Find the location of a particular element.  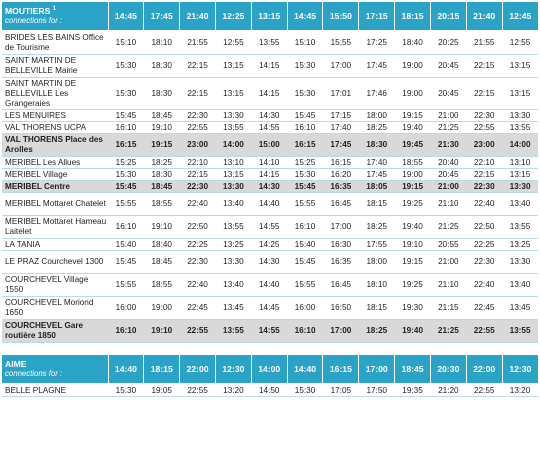

arrival-time: 18:00 is located at coordinates (376, 115).